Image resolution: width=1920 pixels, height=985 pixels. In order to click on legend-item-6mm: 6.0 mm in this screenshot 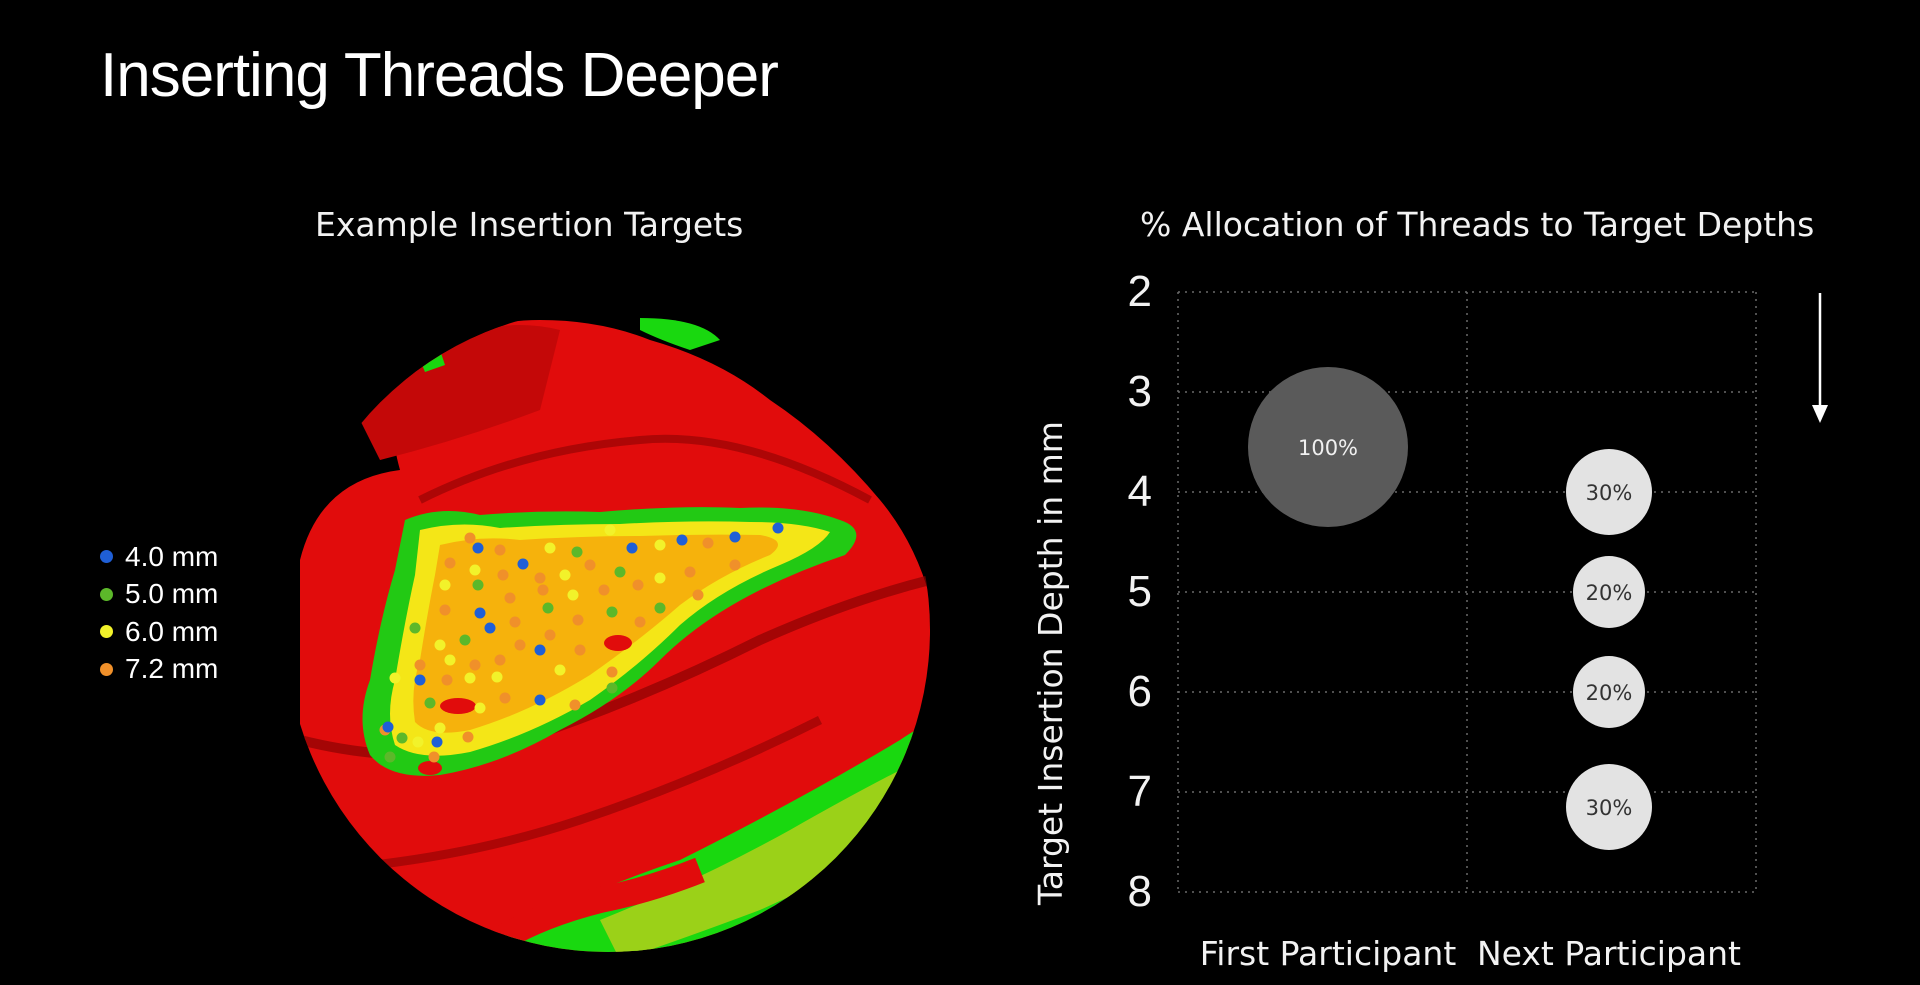, I will do `click(159, 632)`.